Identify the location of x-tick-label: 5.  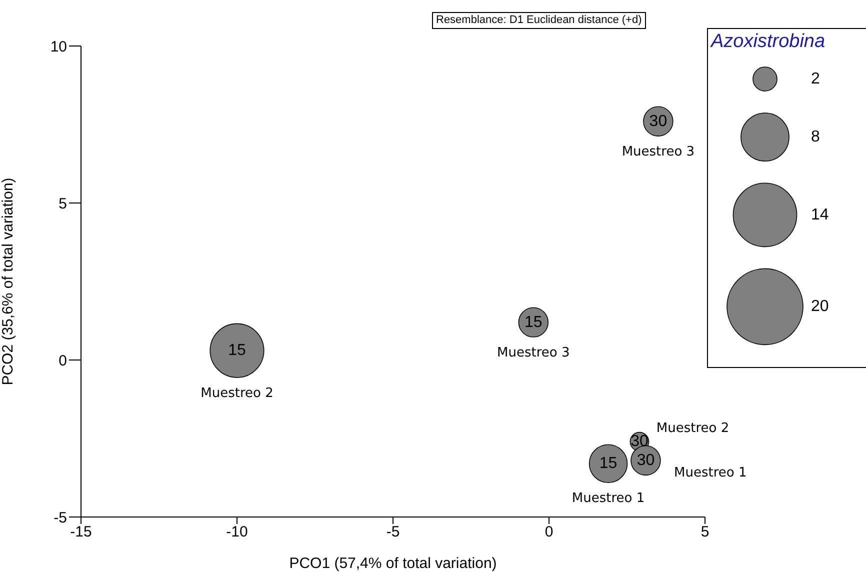
(705, 532).